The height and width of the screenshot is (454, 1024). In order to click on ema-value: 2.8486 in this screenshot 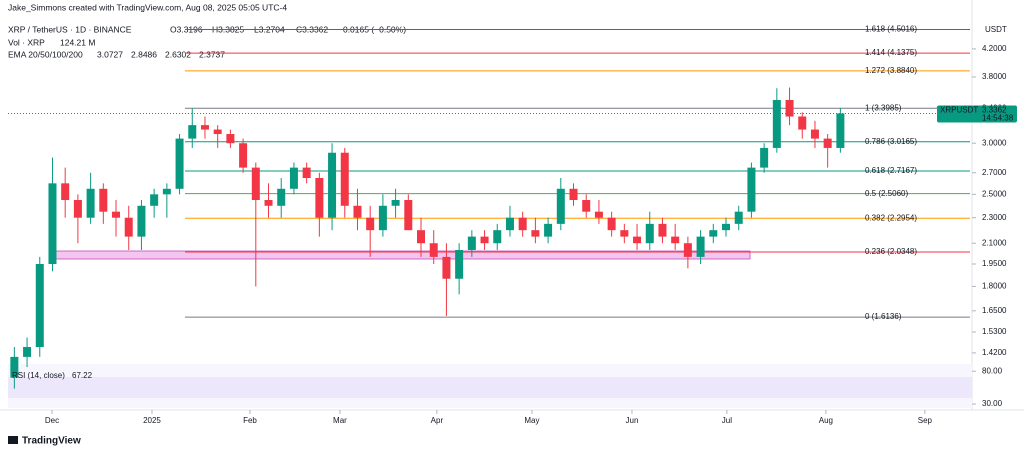, I will do `click(144, 54)`.